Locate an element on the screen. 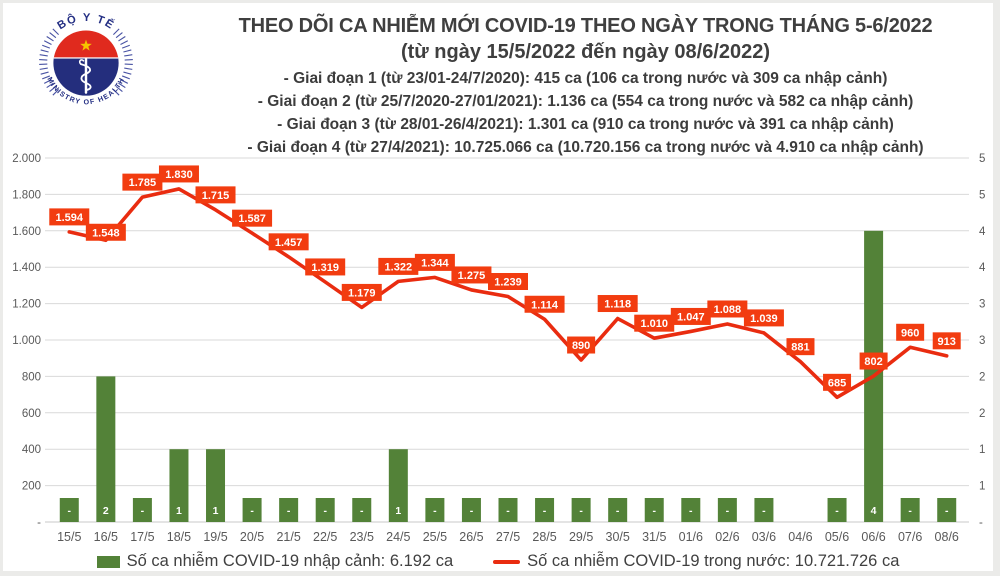 The height and width of the screenshot is (576, 1000). data-label-27/5: 1.239 is located at coordinates (508, 283).